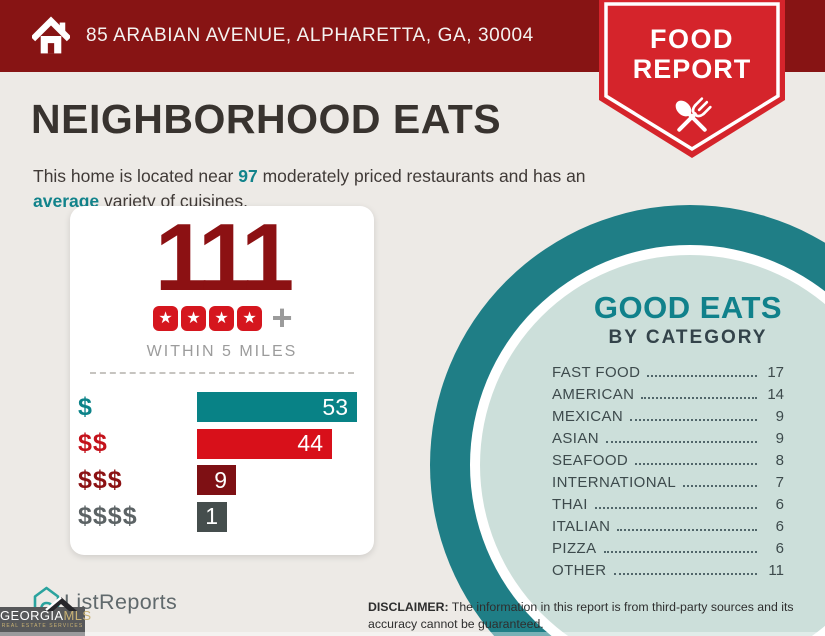 The height and width of the screenshot is (636, 825). What do you see at coordinates (779, 482) in the screenshot?
I see `category-value: 7` at bounding box center [779, 482].